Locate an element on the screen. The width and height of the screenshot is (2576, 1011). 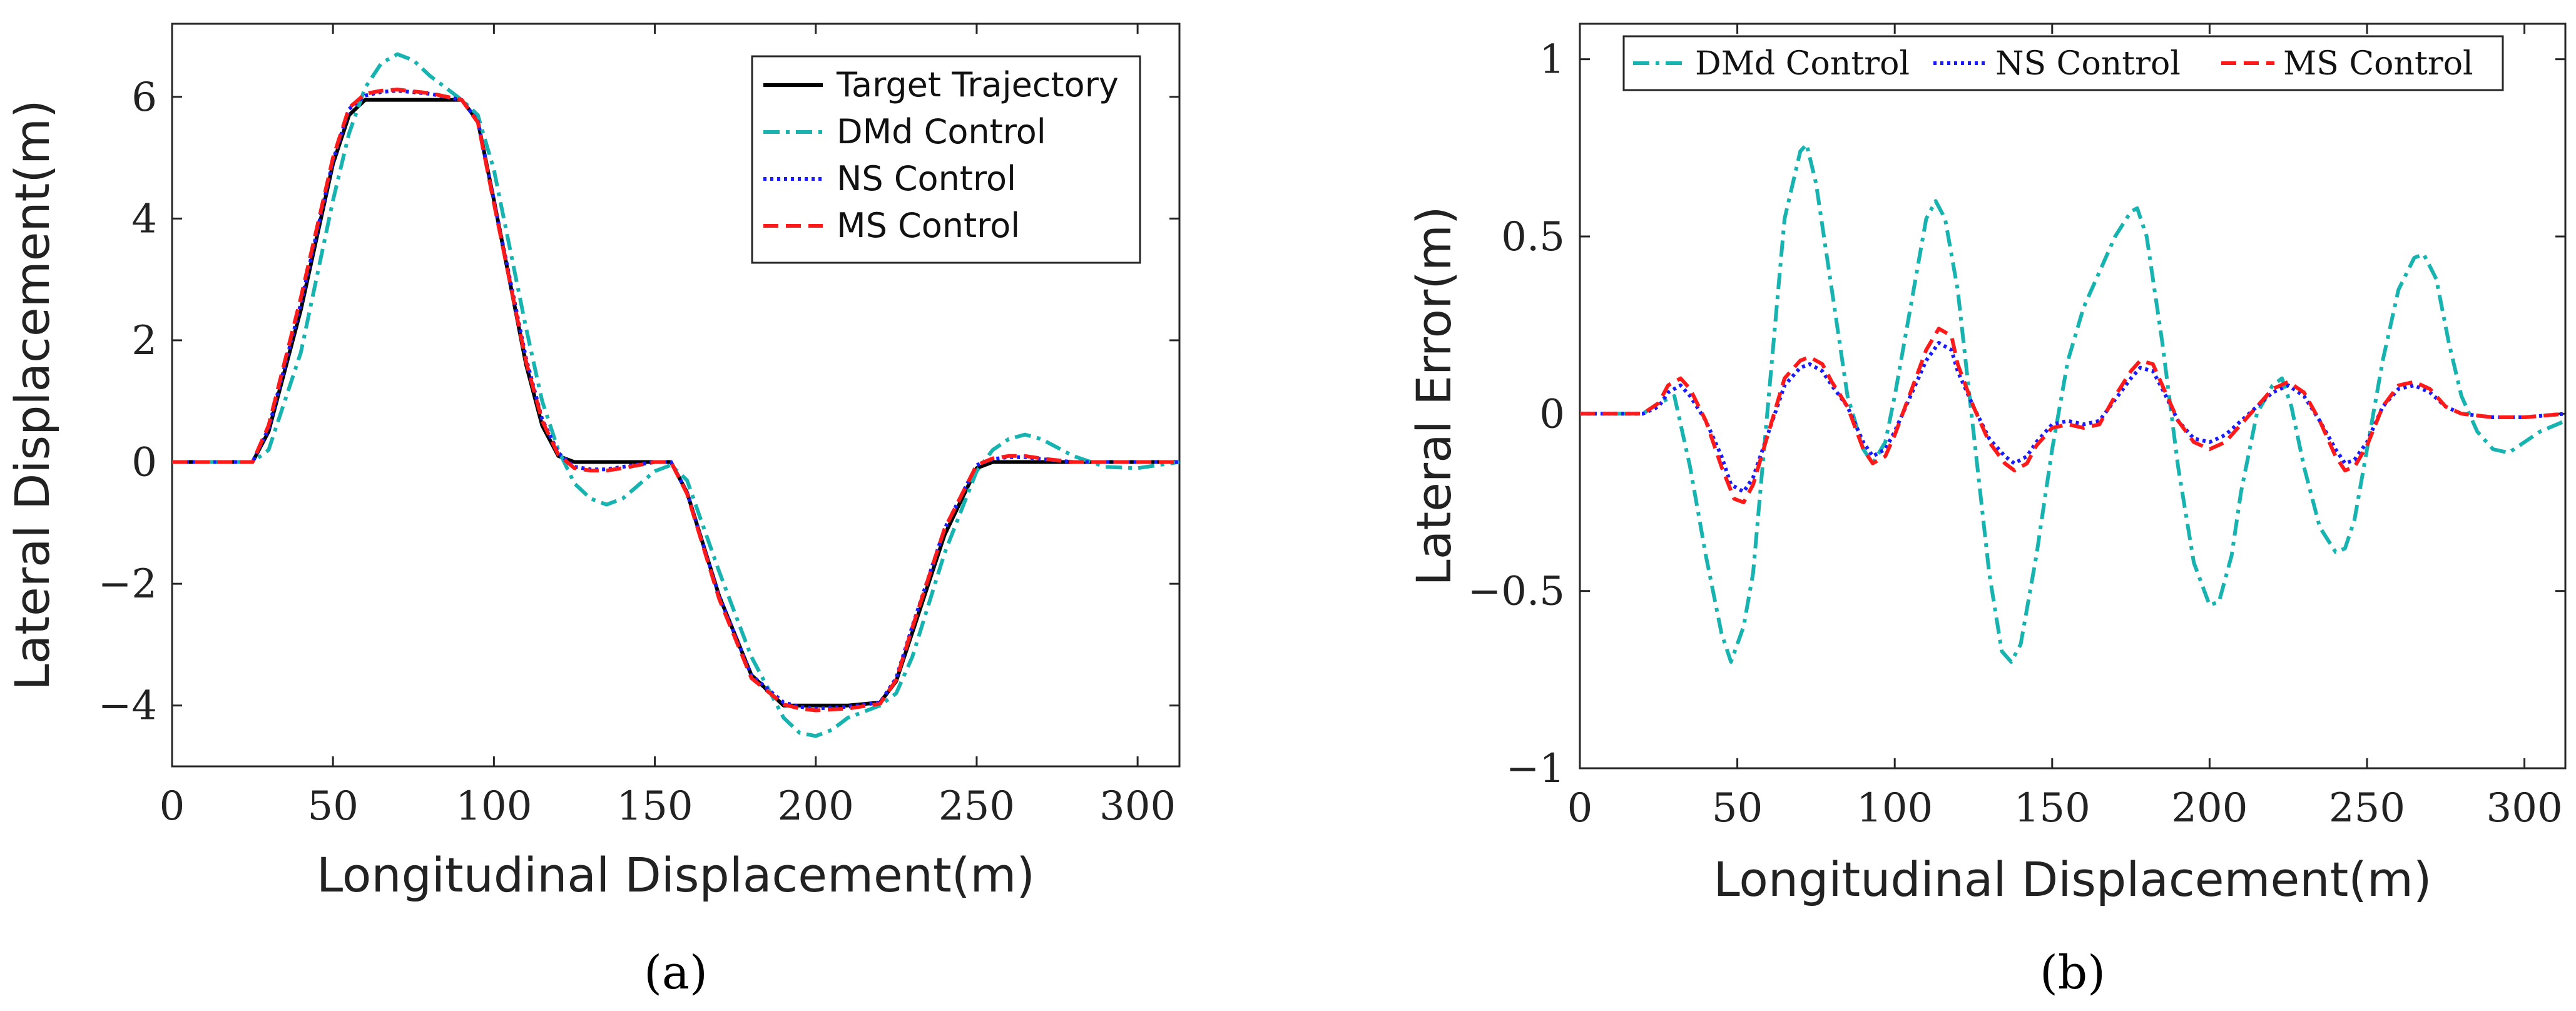
y-axis-label: Lateral Displacement(m) is located at coordinates (32, 394).